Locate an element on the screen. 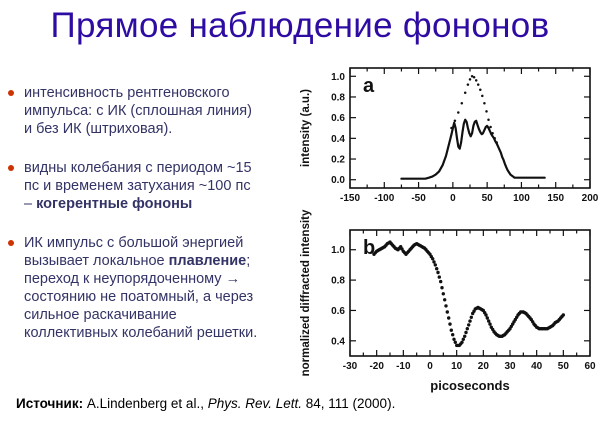  svg-text: -20 is located at coordinates (376, 366).